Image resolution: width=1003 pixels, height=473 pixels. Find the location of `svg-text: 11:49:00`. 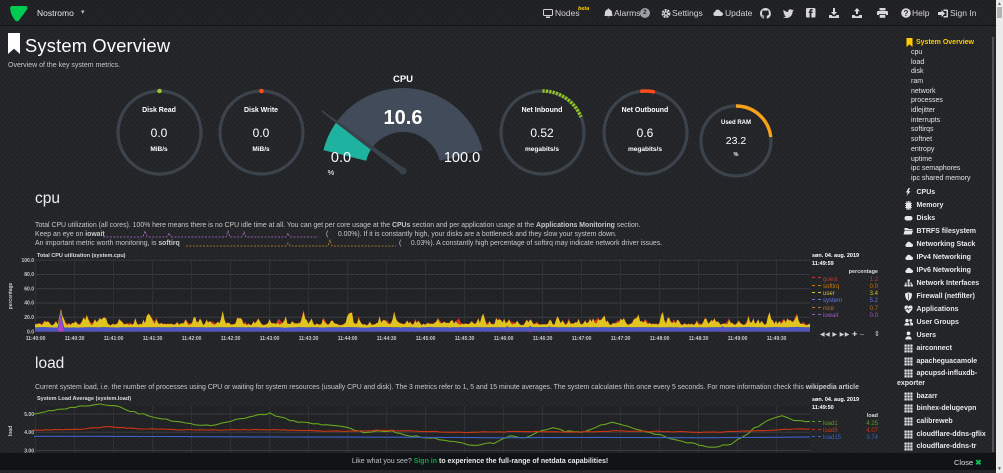

svg-text: 11:49:00 is located at coordinates (738, 339).